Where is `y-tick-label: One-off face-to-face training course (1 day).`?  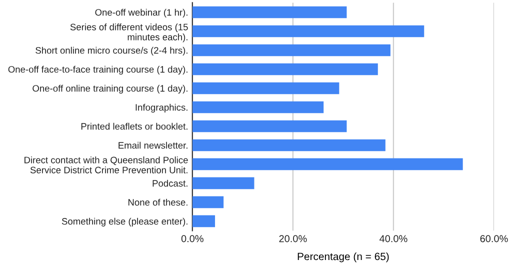 y-tick-label: One-off face-to-face training course (1 day). is located at coordinates (98, 70).